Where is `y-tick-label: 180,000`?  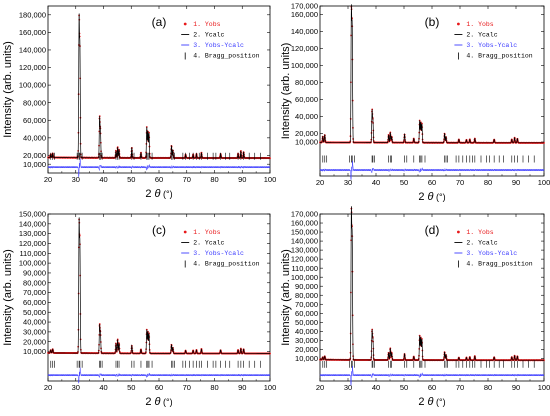
y-tick-label: 180,000 is located at coordinates (32, 14).